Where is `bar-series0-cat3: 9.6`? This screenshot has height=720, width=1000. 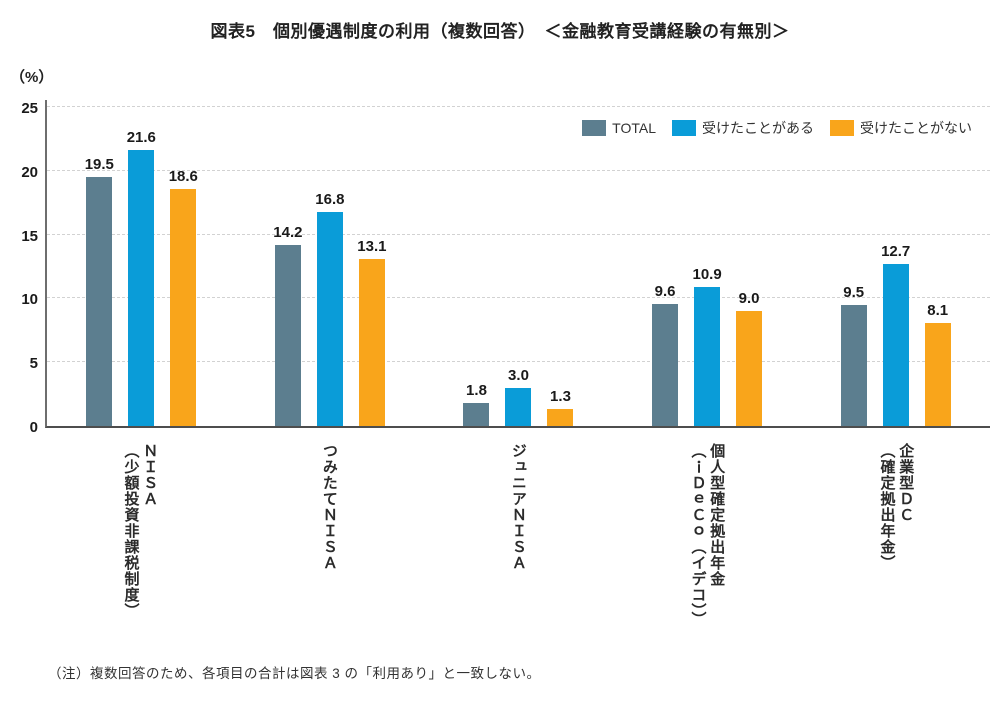
bar-series0-cat3: 9.6 is located at coordinates (665, 354).